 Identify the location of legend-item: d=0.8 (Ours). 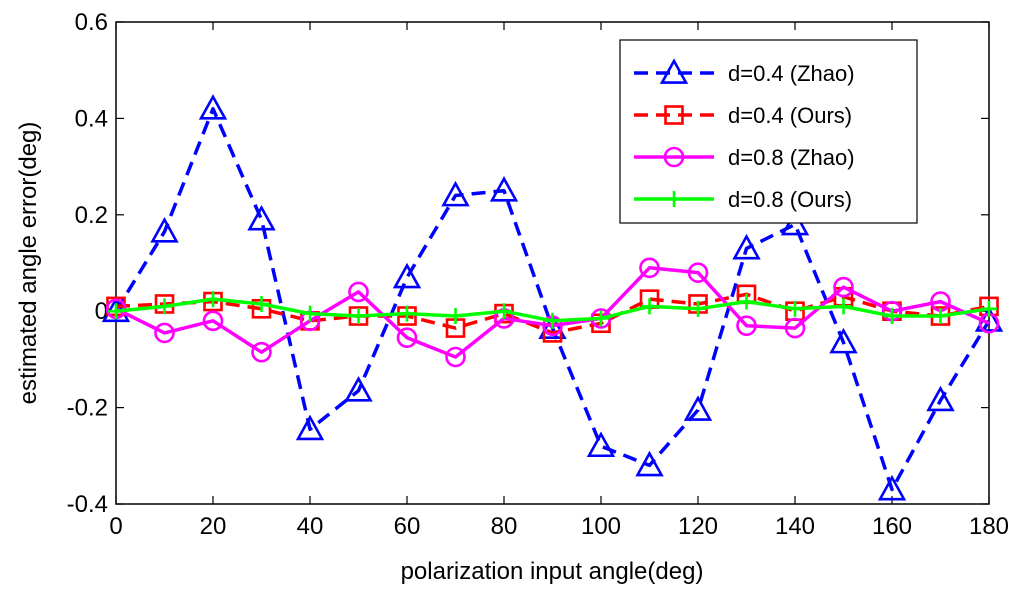
(743, 199).